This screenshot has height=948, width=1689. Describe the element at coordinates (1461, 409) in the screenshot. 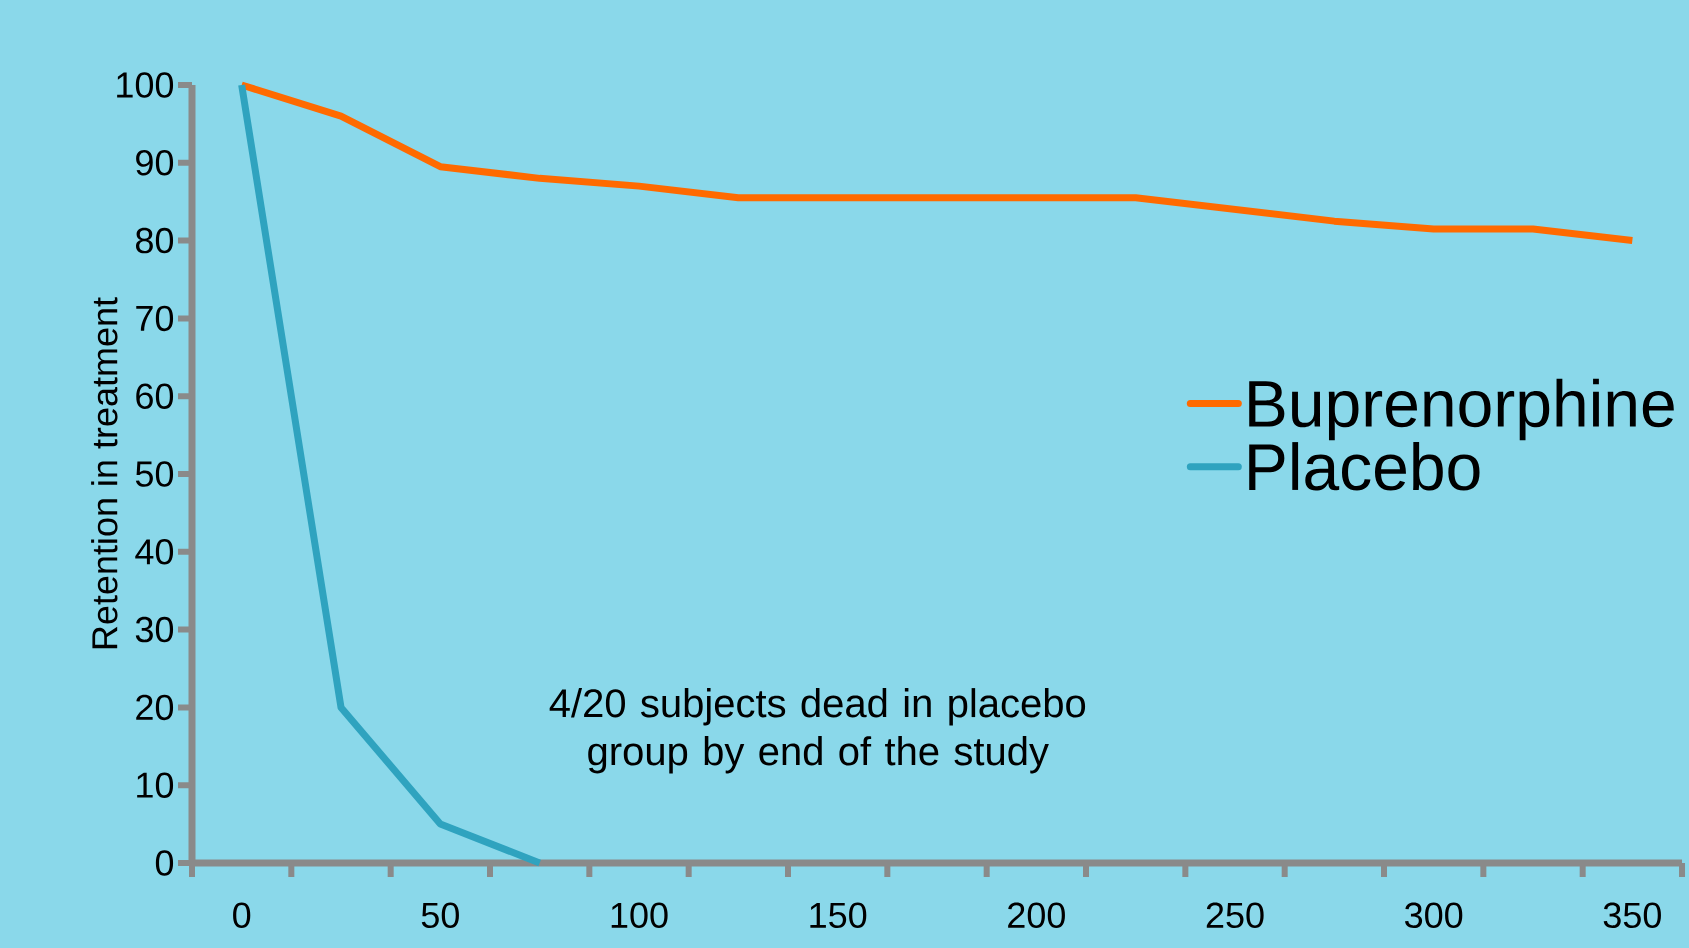

I see `legend-label: Buprenorphine` at that location.